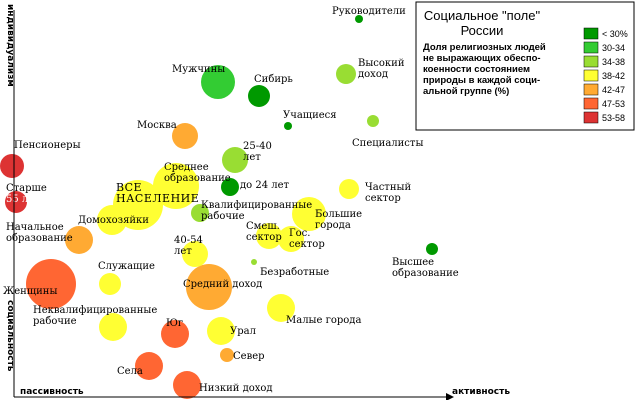  I want to click on bubble-label-22: Высшее образование, so click(425, 268).